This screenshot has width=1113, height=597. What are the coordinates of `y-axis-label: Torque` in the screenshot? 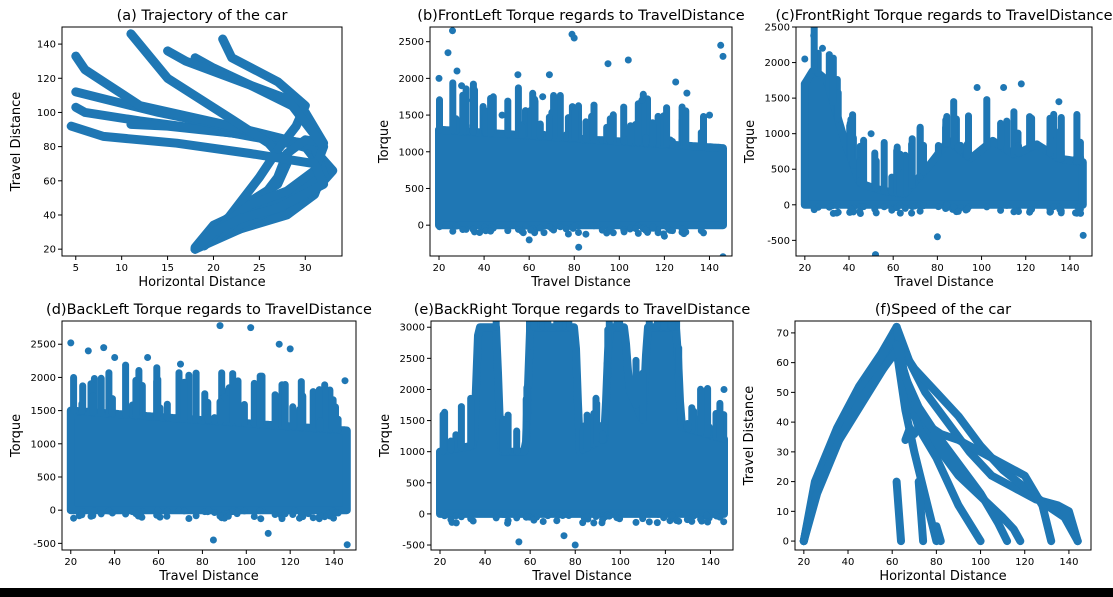 It's located at (385, 436).